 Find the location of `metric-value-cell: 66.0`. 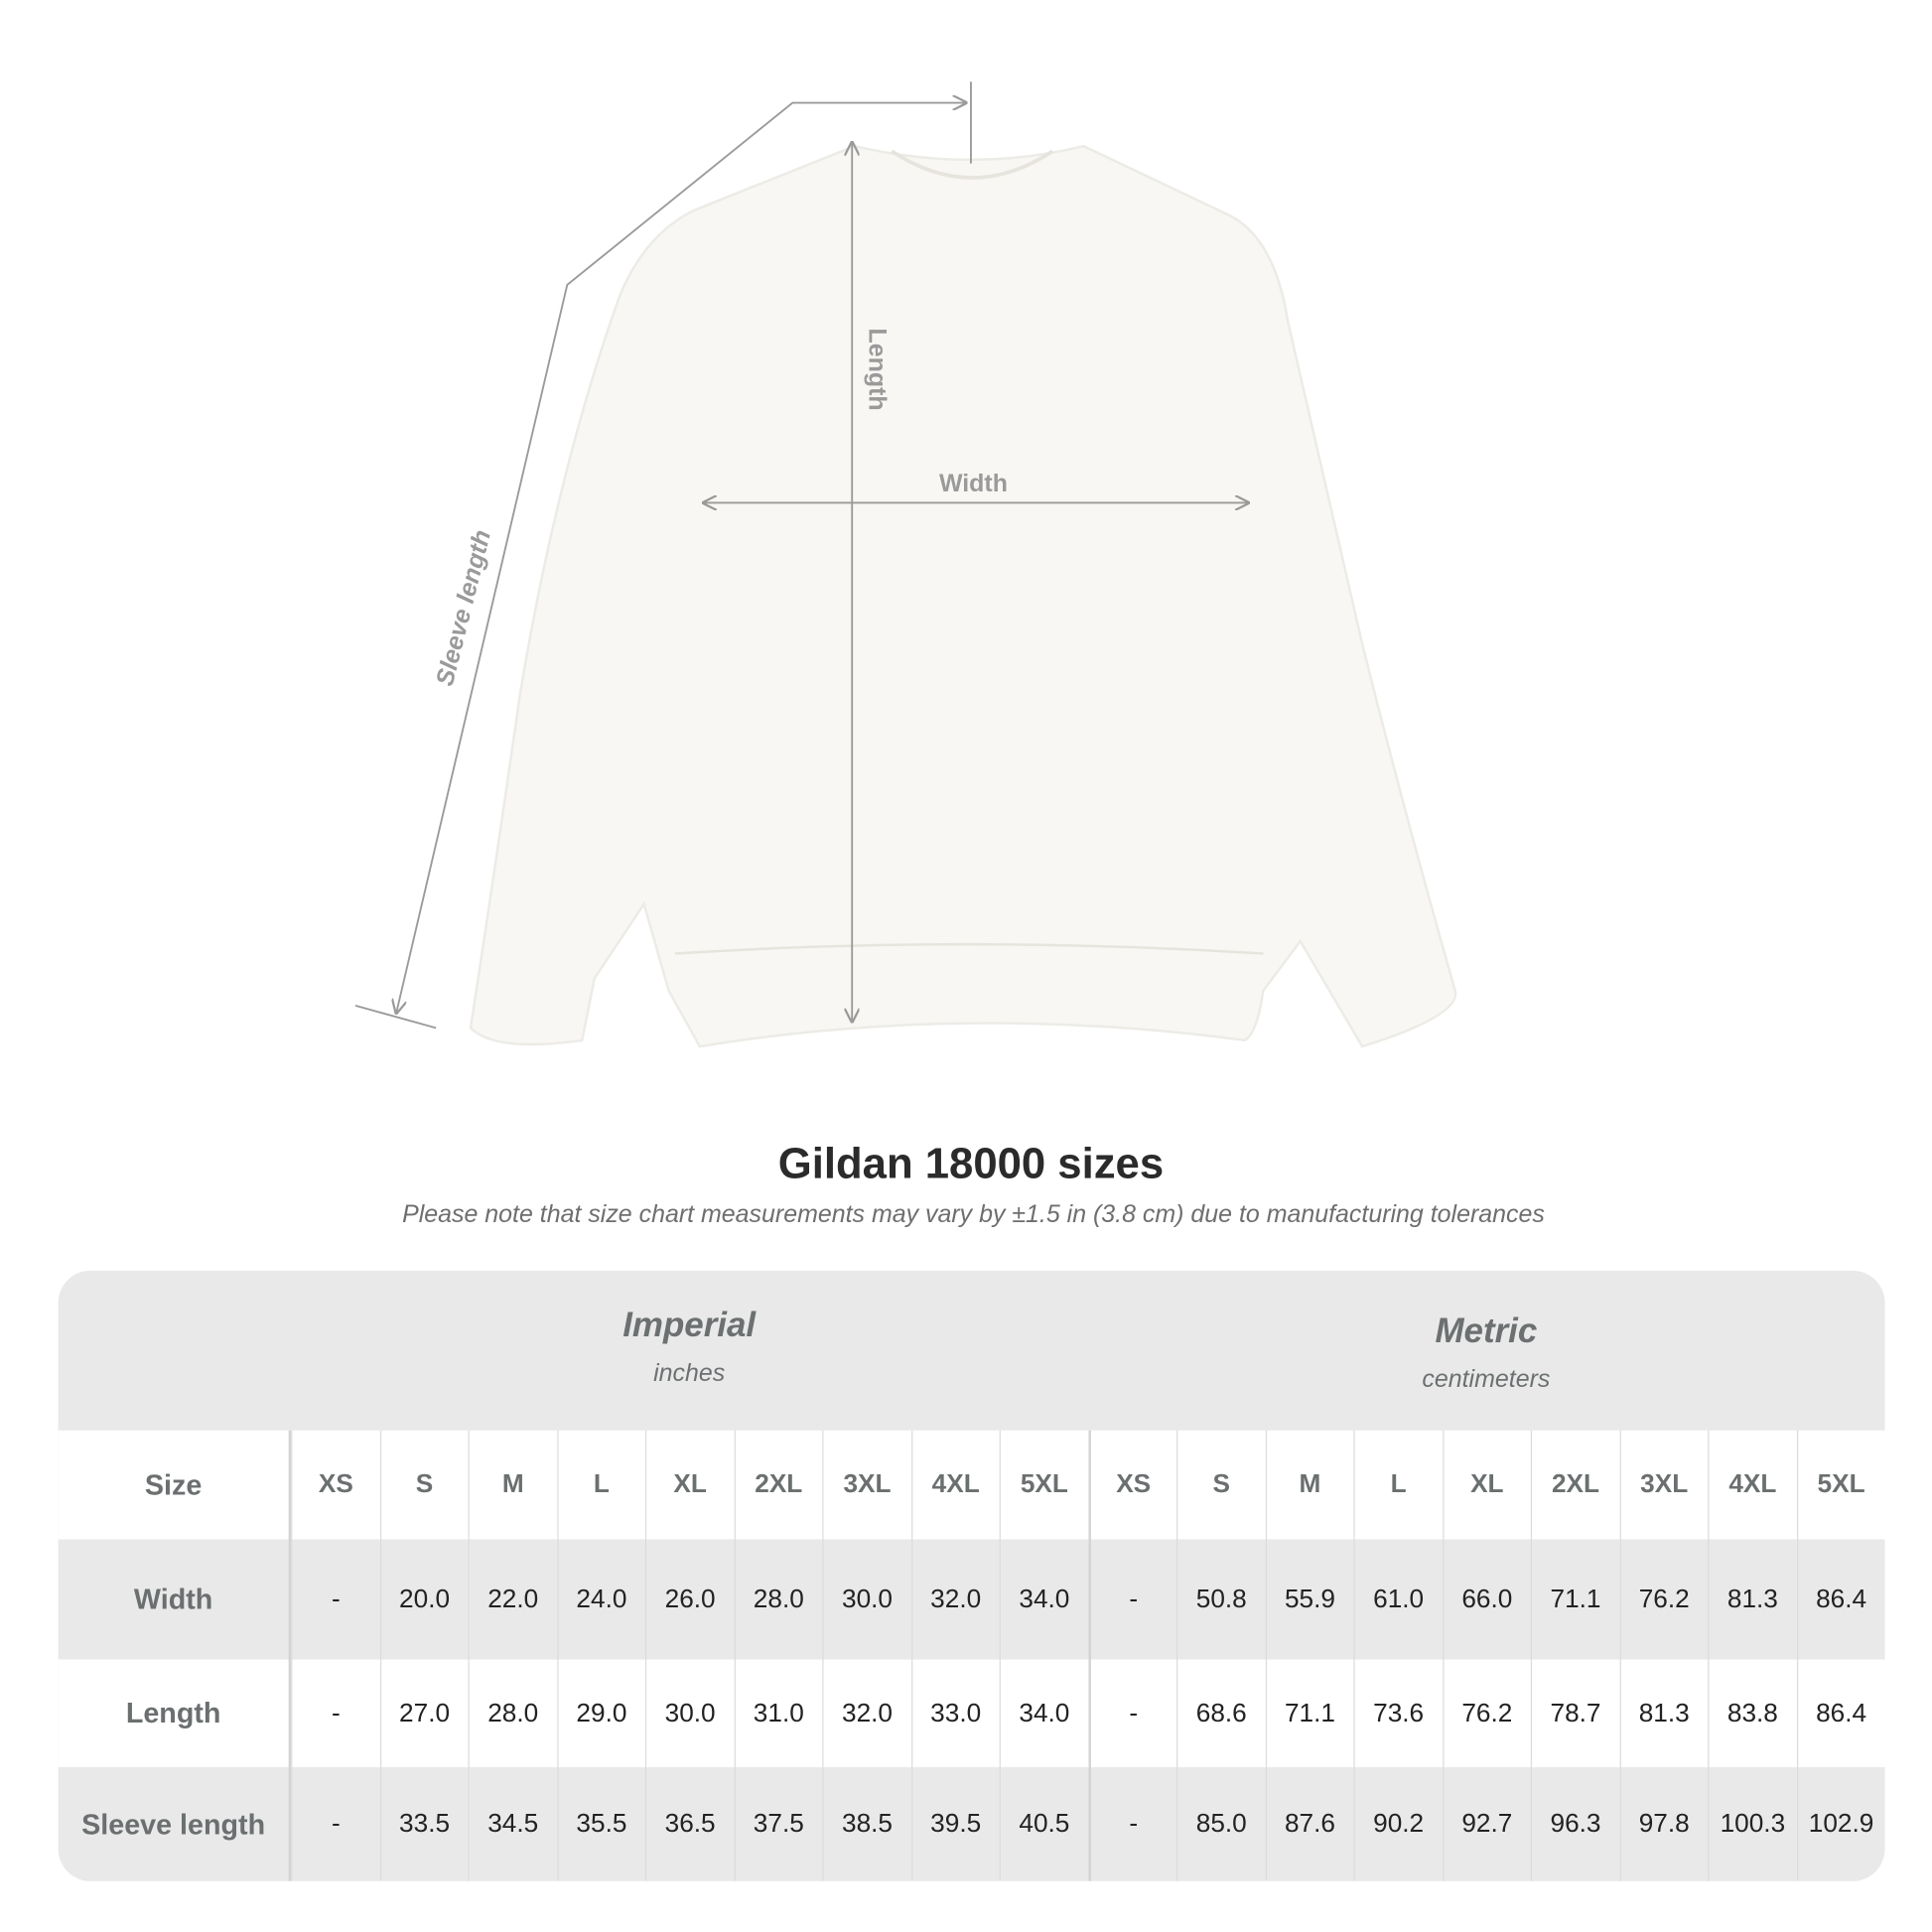

metric-value-cell: 66.0 is located at coordinates (1486, 1600).